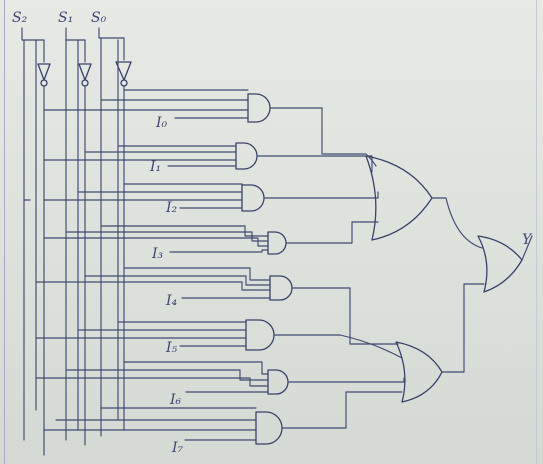 This screenshot has height=464, width=543. I want to click on output-wire, so click(527, 248).